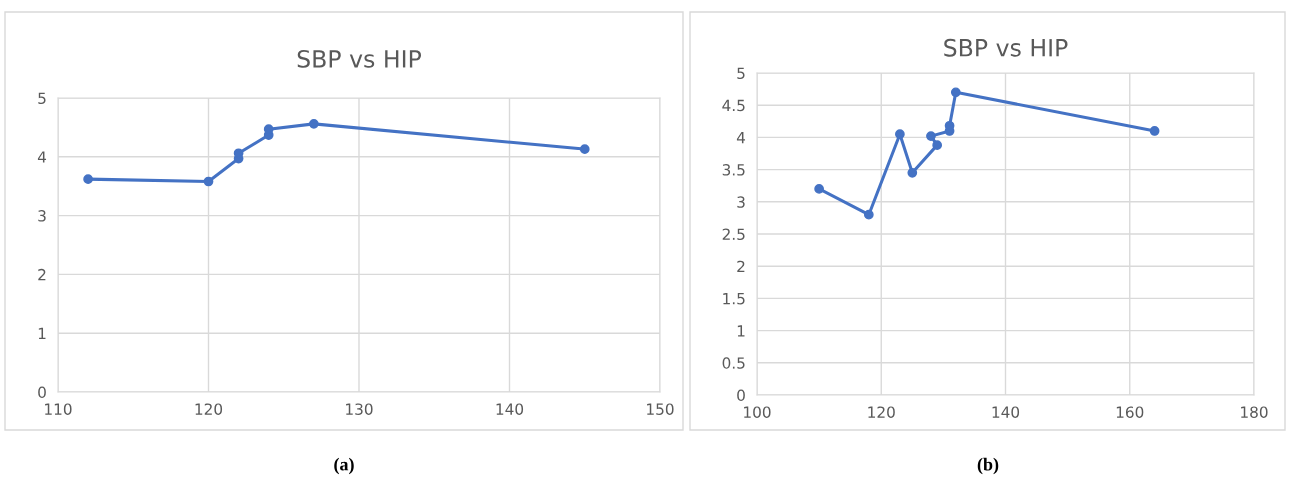 The height and width of the screenshot is (501, 1291). What do you see at coordinates (1254, 412) in the screenshot?
I see `x-tick-label: 180` at bounding box center [1254, 412].